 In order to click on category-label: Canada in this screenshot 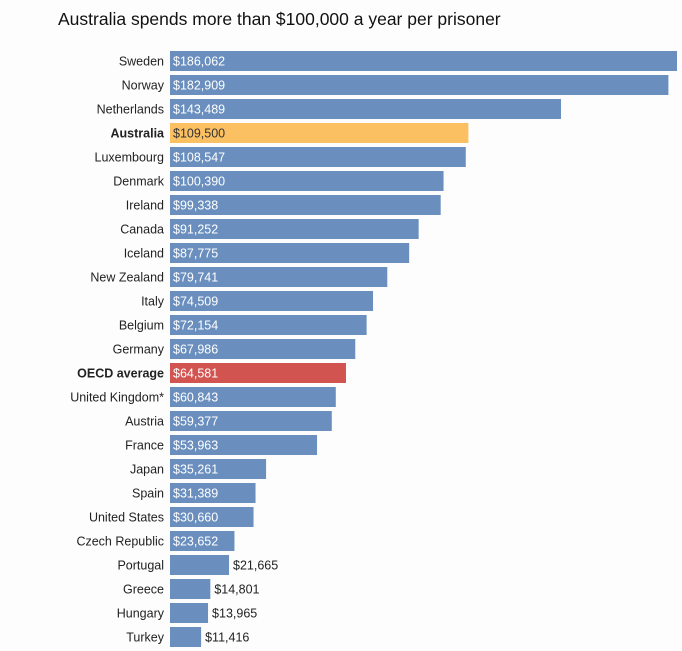, I will do `click(142, 230)`.